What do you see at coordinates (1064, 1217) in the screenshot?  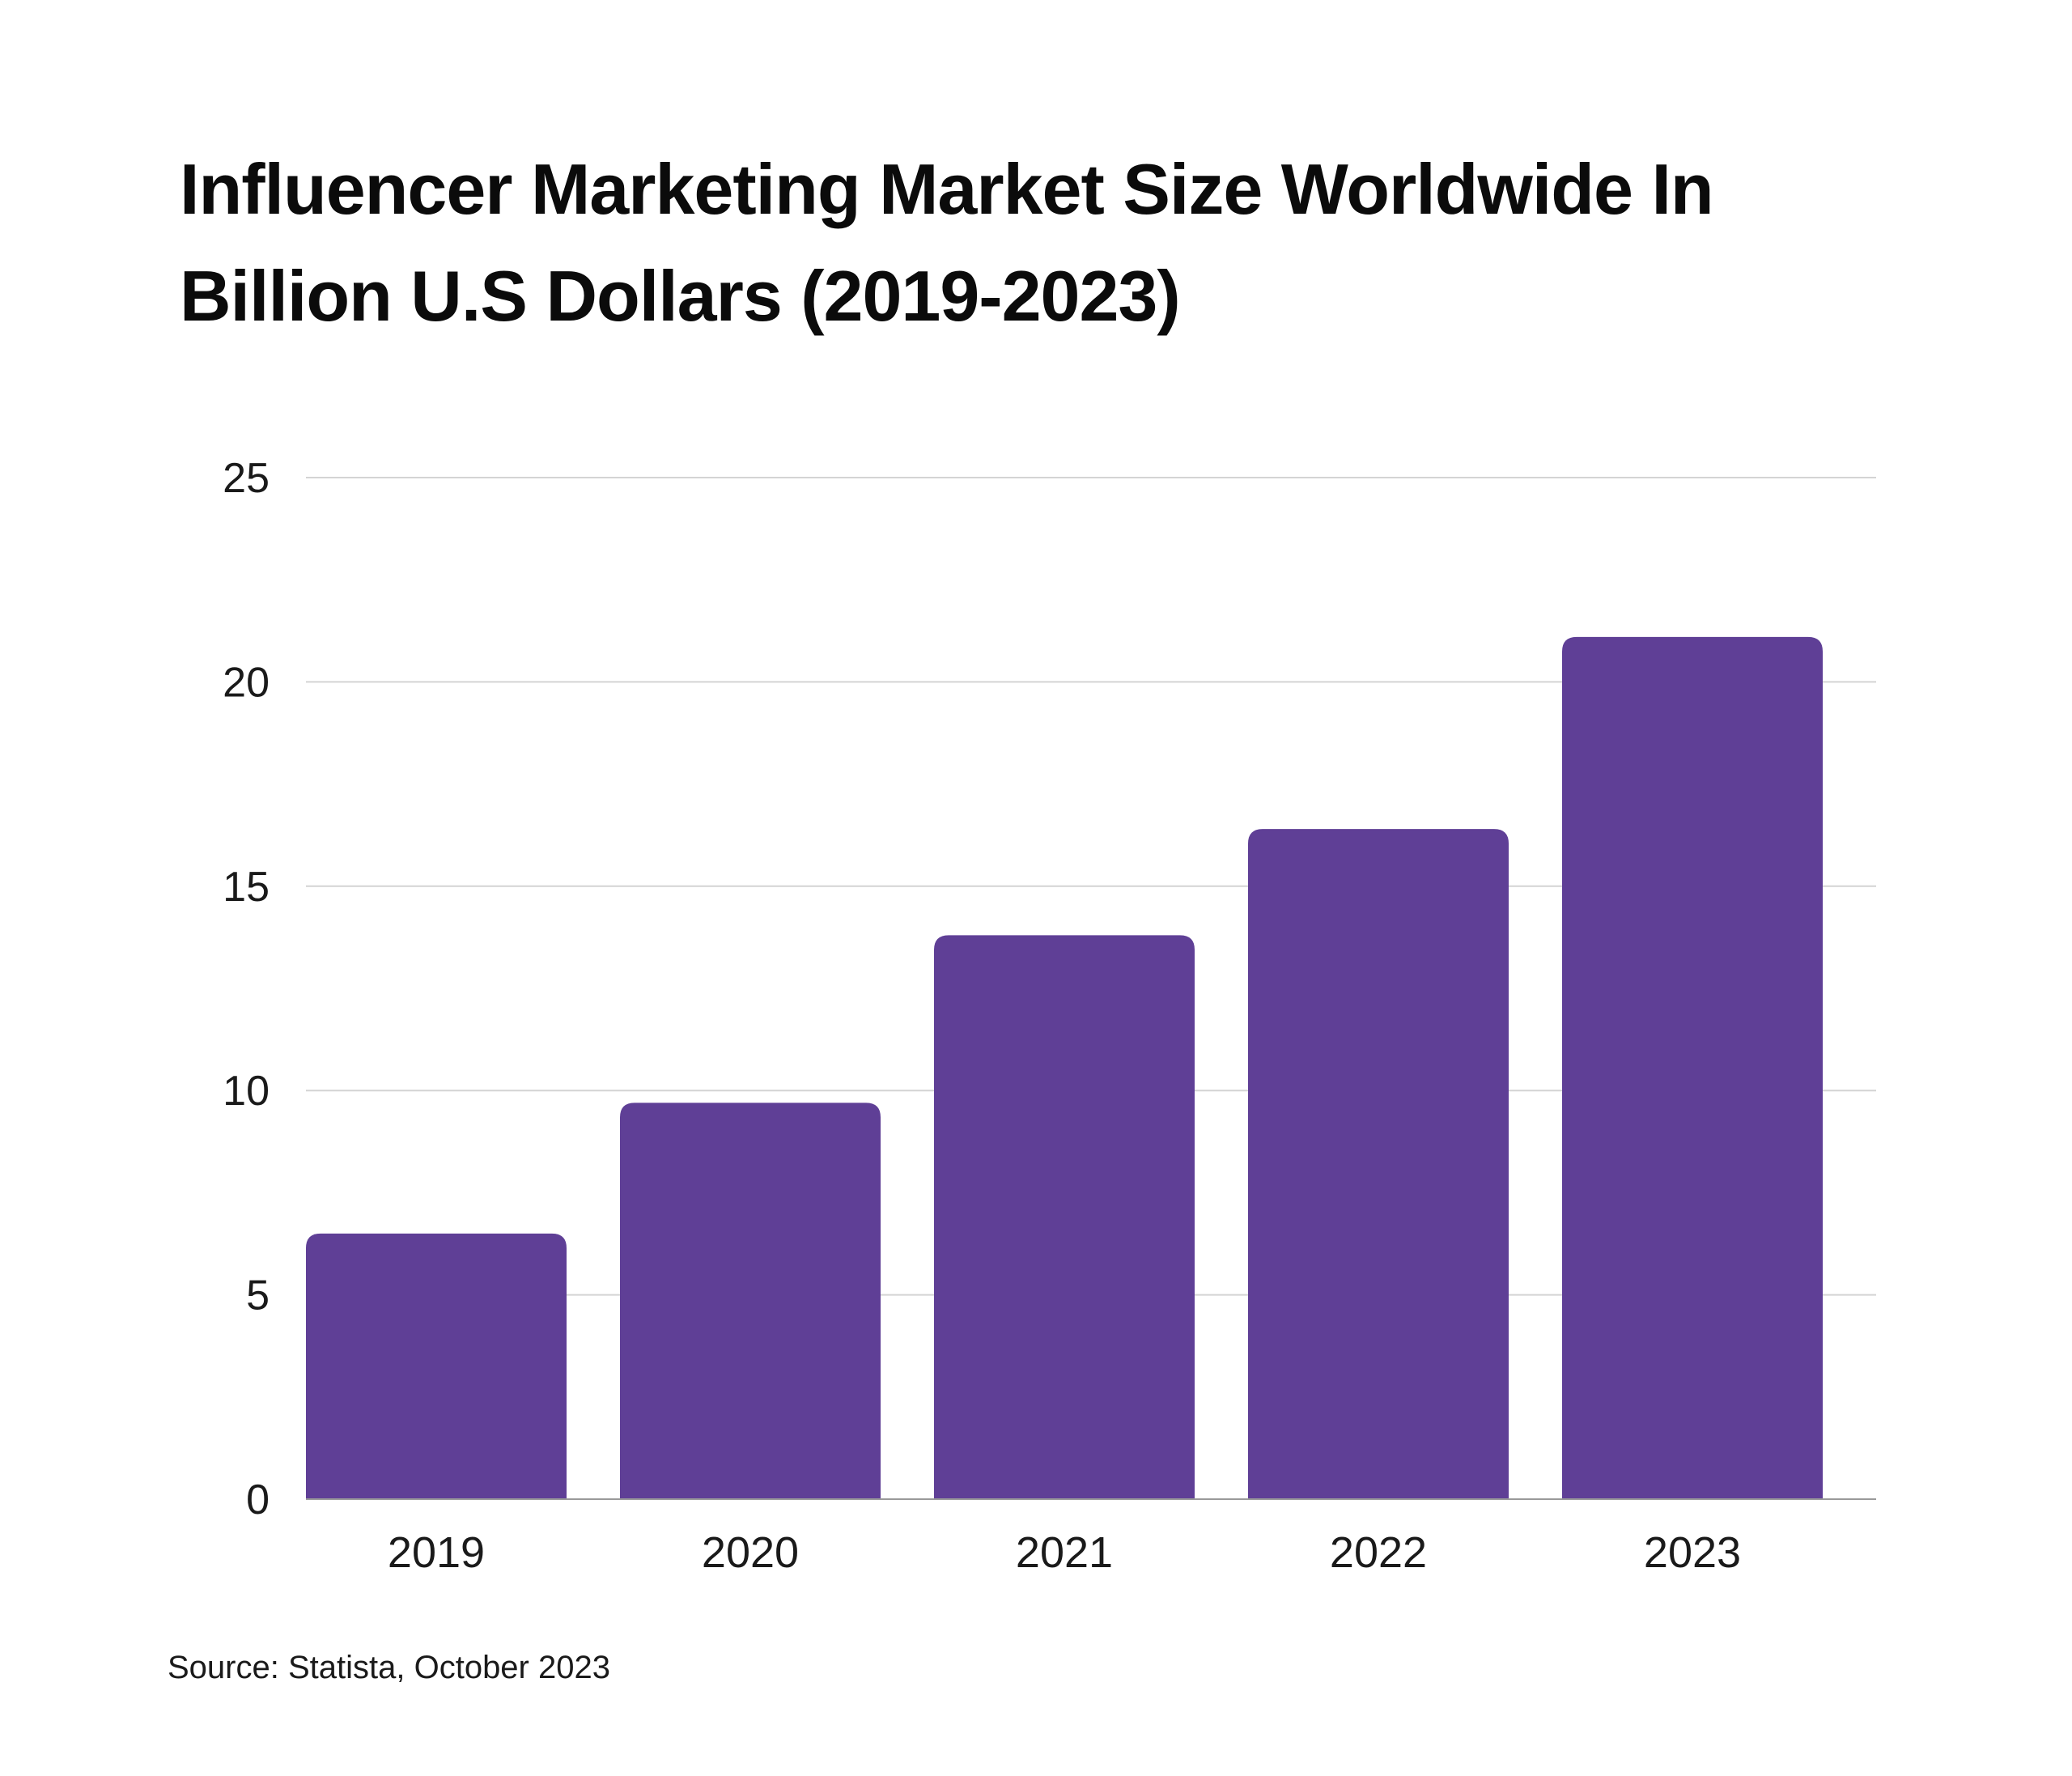 I see `bar-2021` at bounding box center [1064, 1217].